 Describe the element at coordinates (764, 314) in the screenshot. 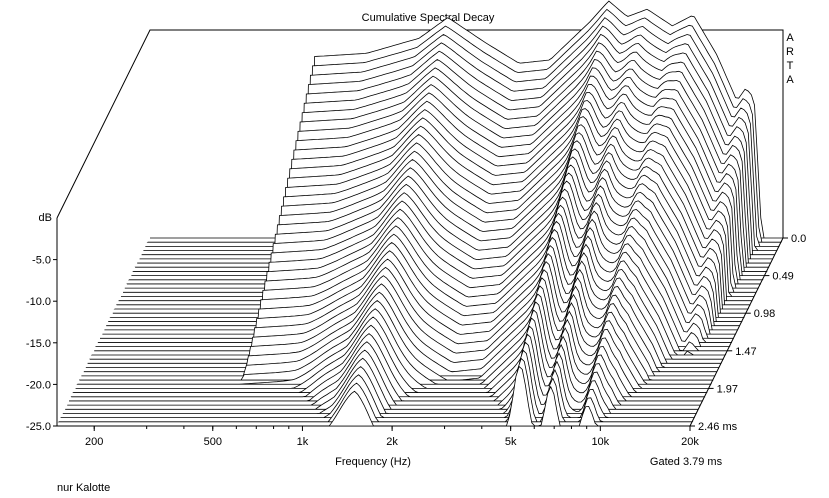

I see `time-tick-label: 0.98` at that location.